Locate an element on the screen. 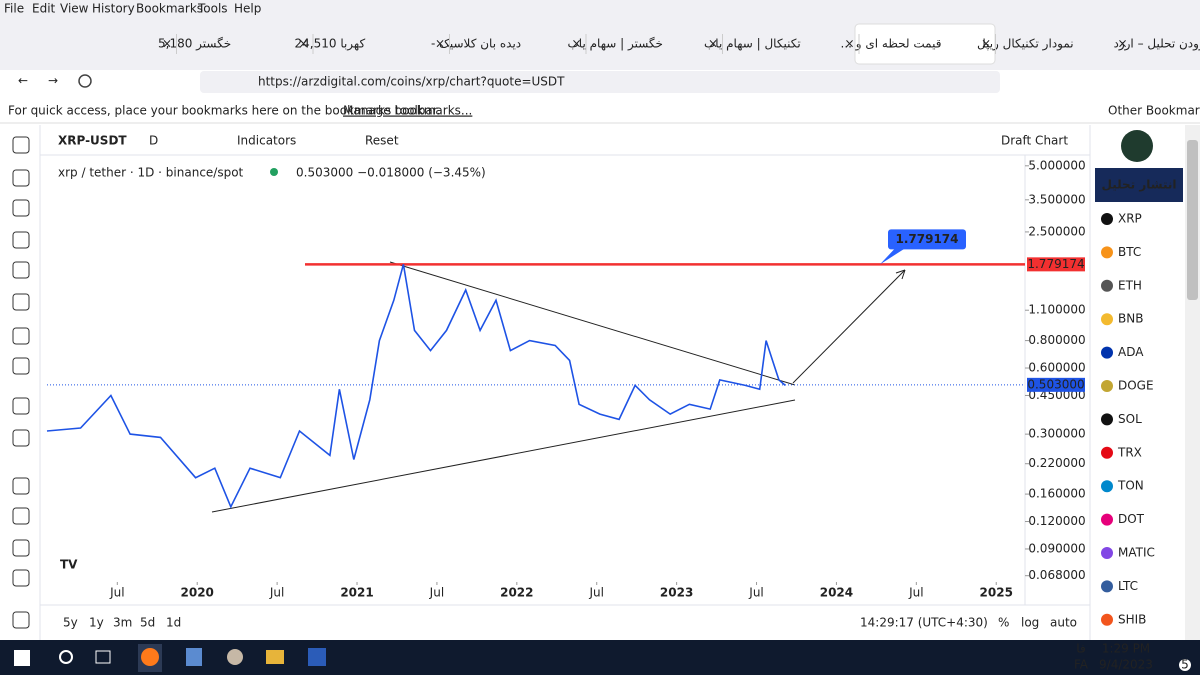 The width and height of the screenshot is (1200, 675). search-button is located at coordinates (66, 657).